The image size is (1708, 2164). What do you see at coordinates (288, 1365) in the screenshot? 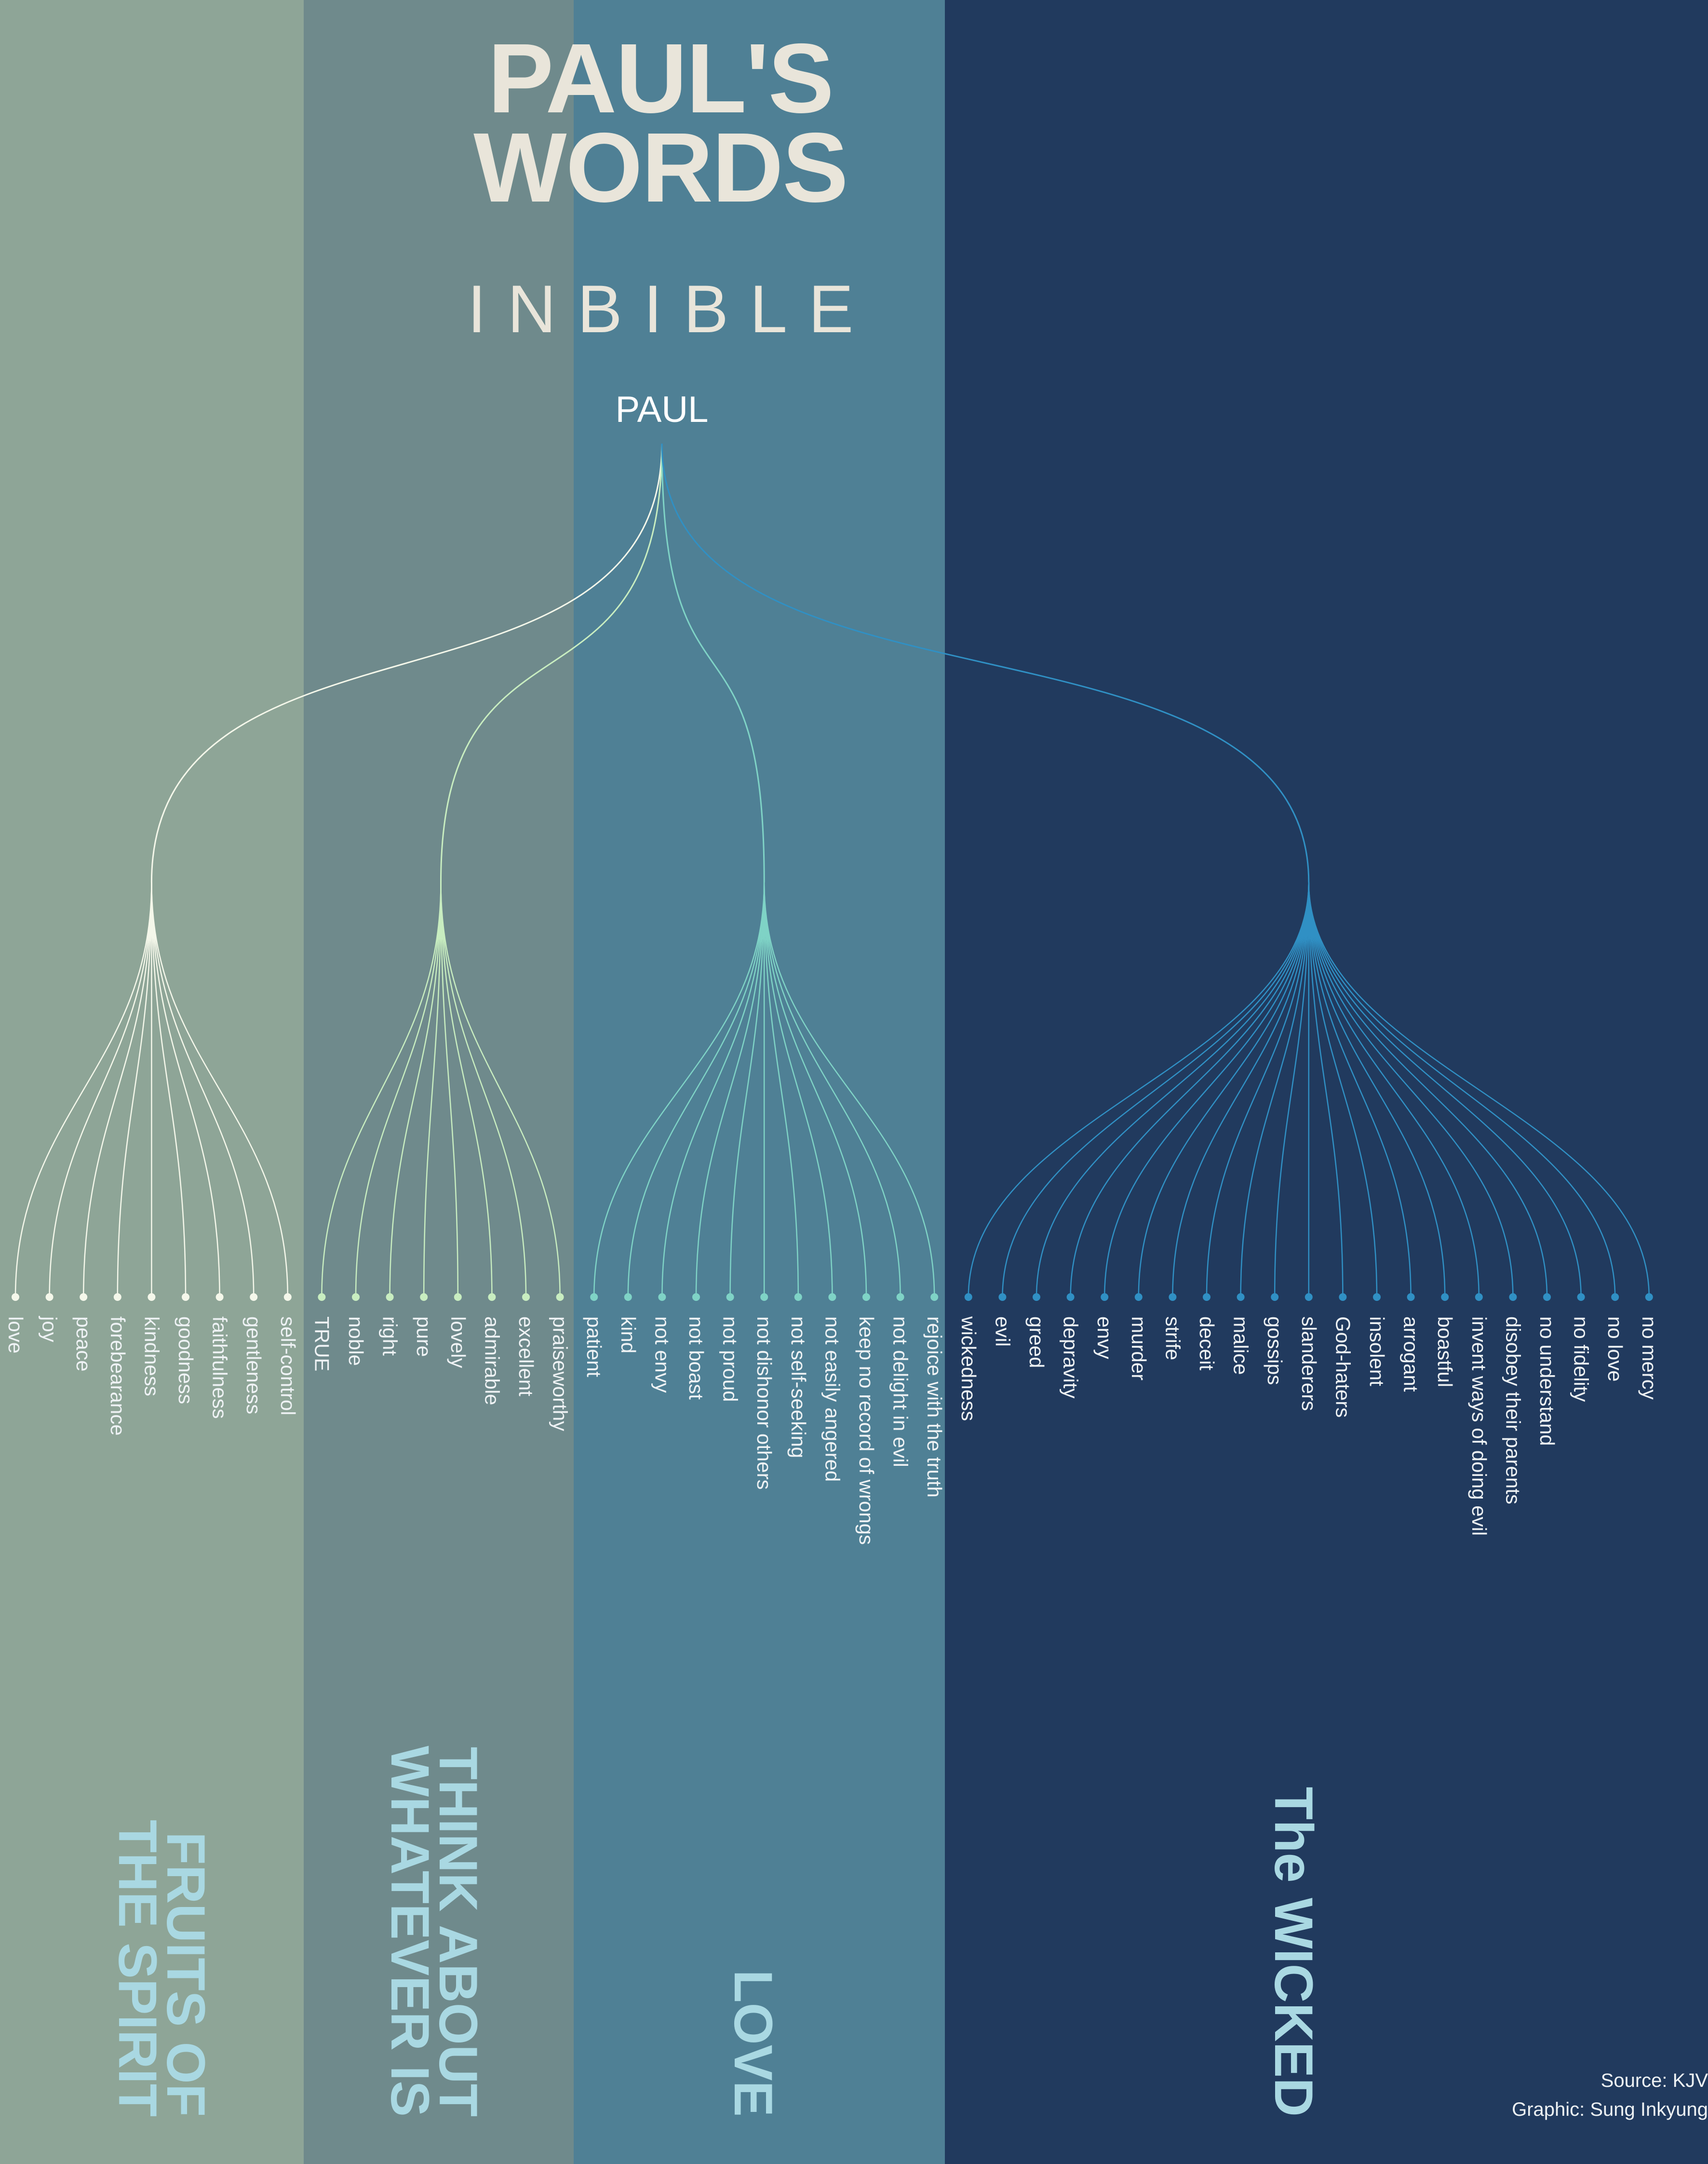
I see `leaf-label: self-control` at bounding box center [288, 1365].